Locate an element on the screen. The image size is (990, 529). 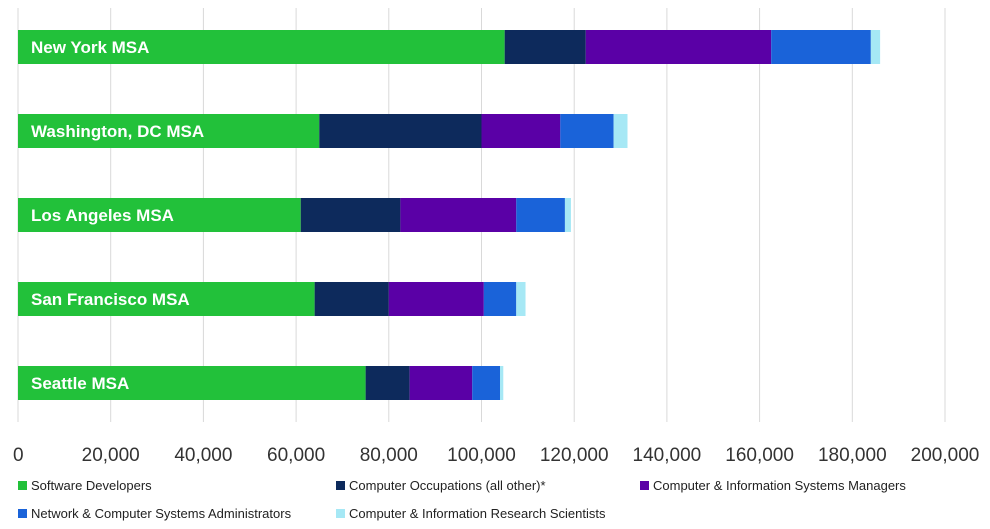
x-tick-label: 120,000 is located at coordinates (574, 455).